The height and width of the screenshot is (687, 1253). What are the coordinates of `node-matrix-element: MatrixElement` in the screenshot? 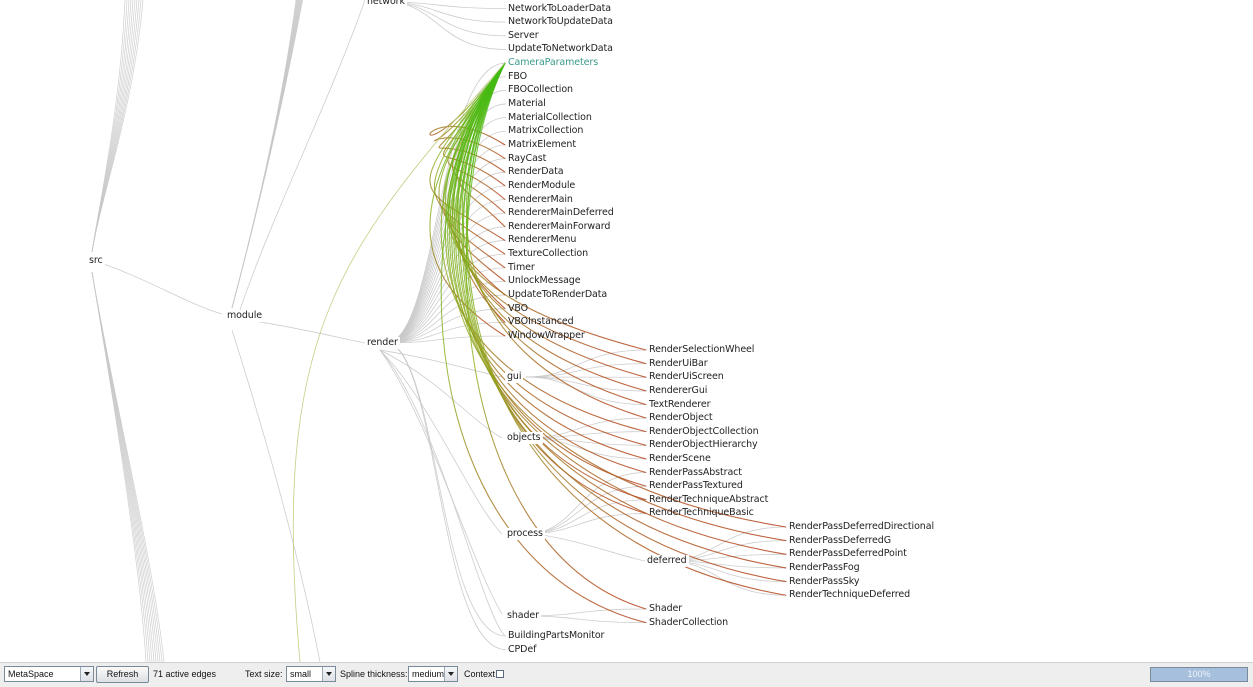 It's located at (542, 145).